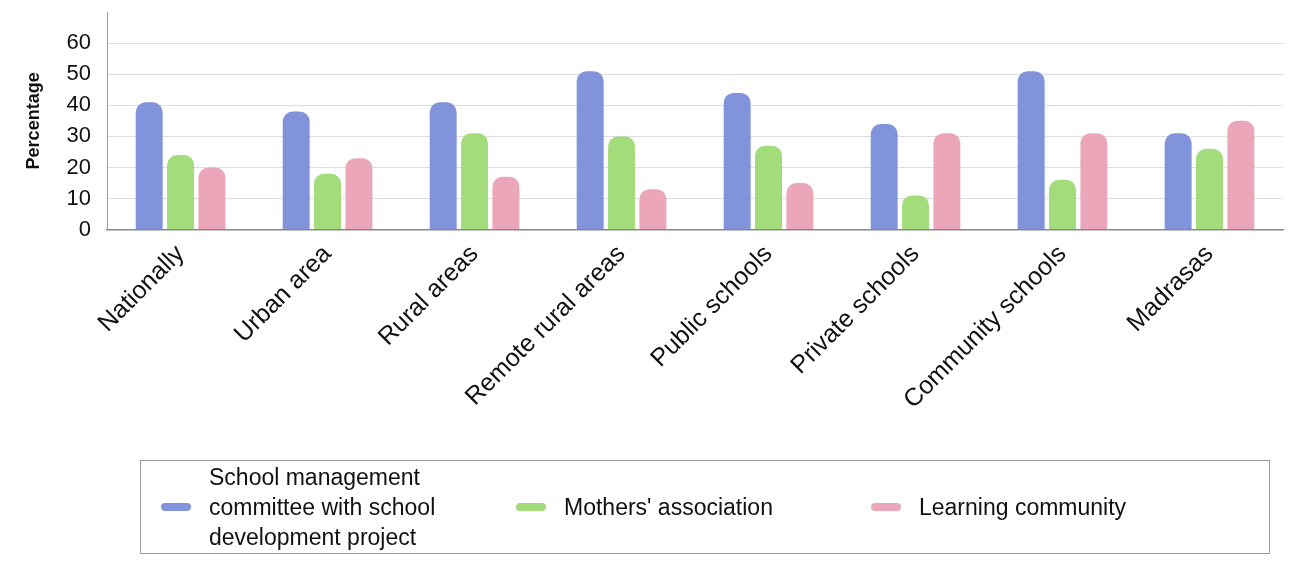  I want to click on y-tick-label: 10, so click(79, 197).